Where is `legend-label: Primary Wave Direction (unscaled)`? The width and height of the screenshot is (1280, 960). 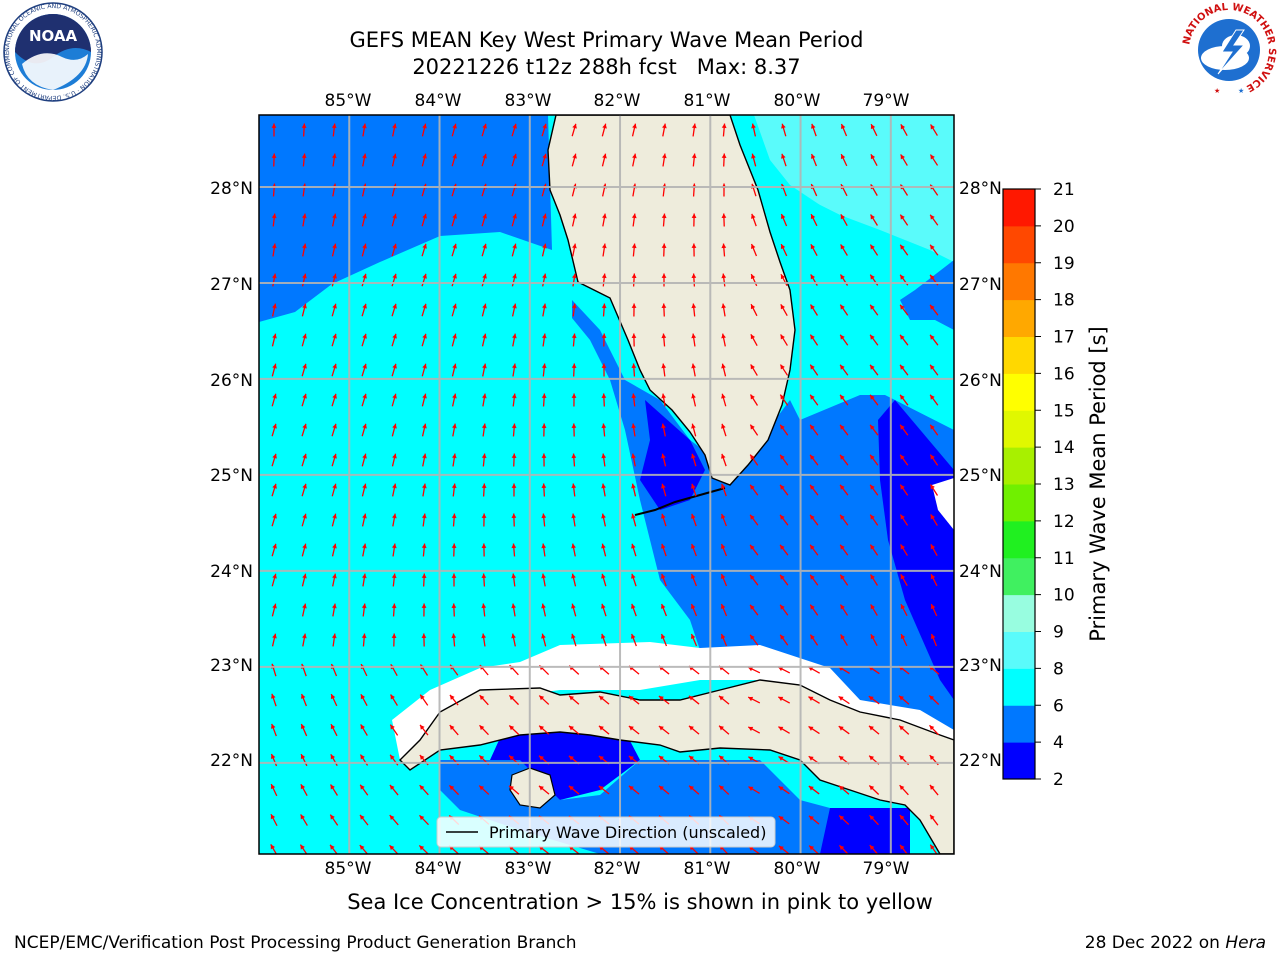
legend-label: Primary Wave Direction (unscaled) is located at coordinates (627, 832).